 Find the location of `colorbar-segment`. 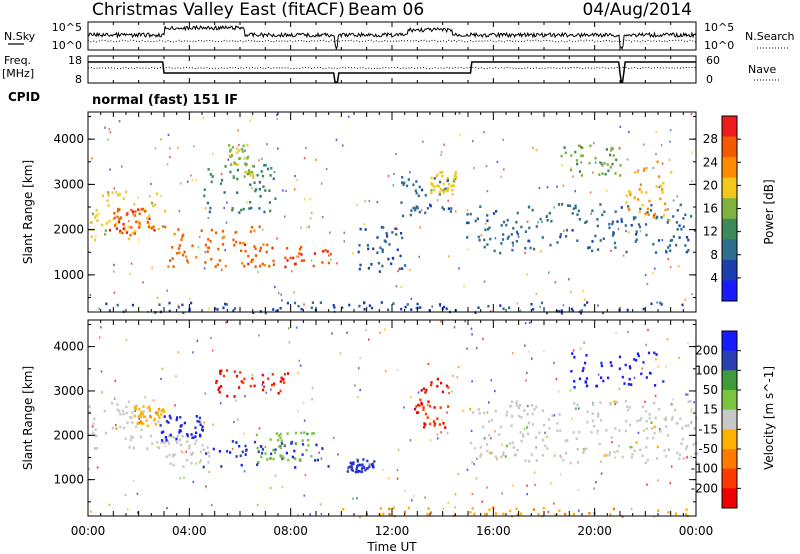

colorbar-segment is located at coordinates (729, 498).